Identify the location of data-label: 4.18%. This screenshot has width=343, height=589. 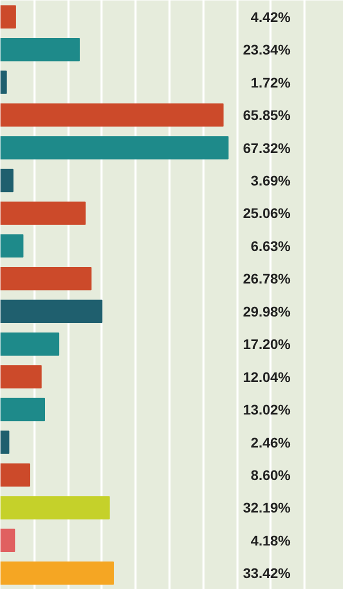
(271, 540).